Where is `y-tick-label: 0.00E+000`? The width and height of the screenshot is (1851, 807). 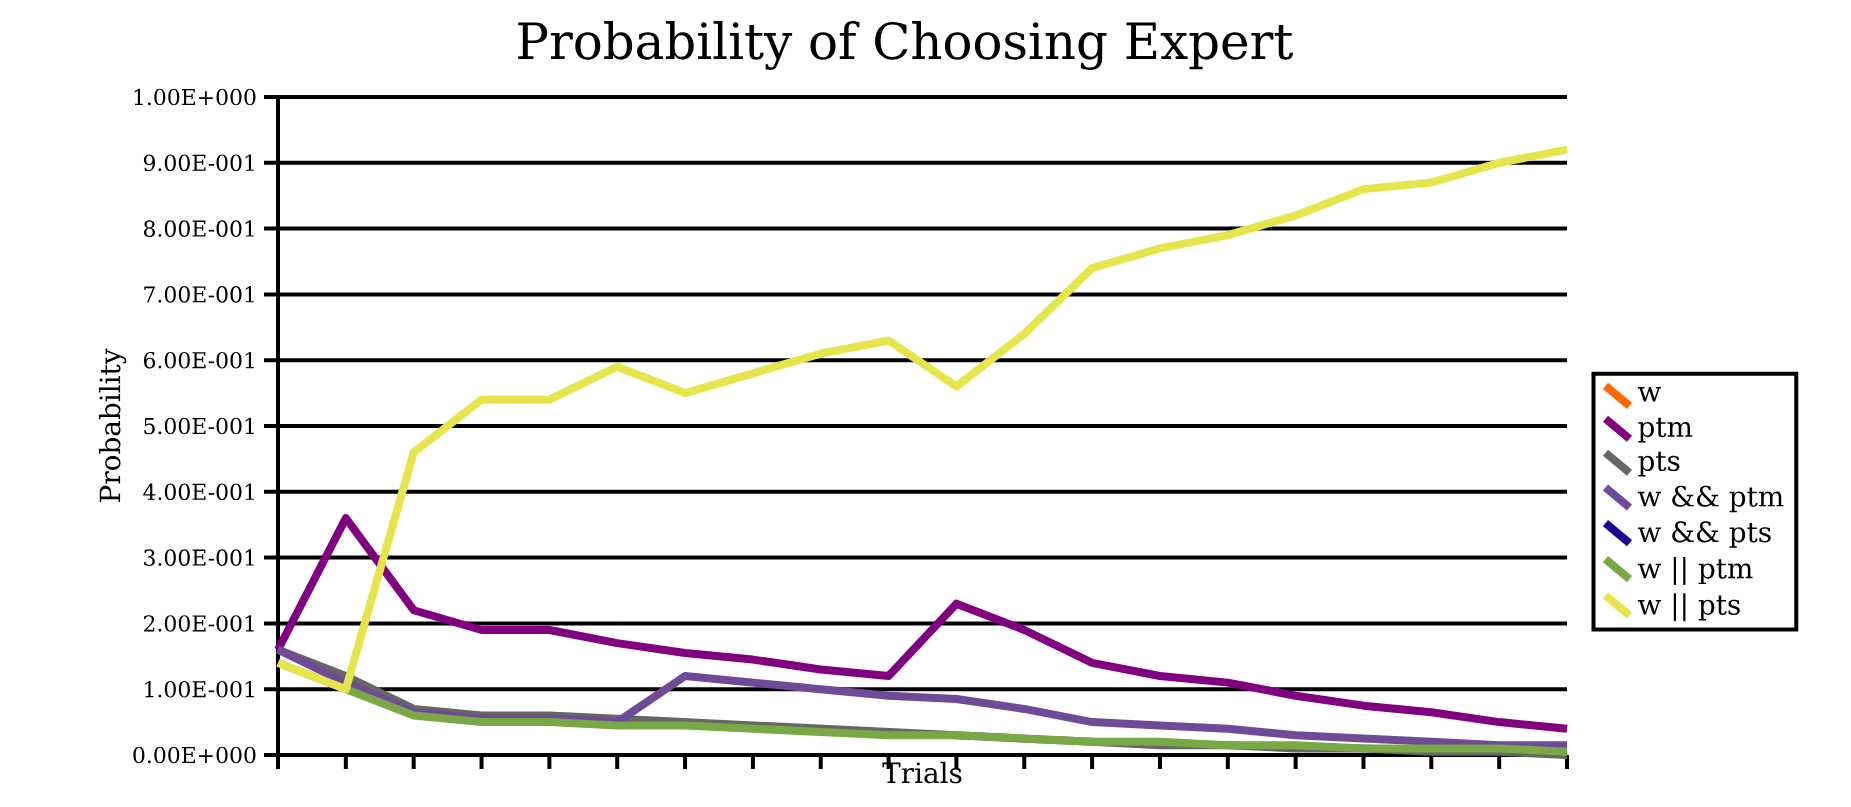 y-tick-label: 0.00E+000 is located at coordinates (194, 755).